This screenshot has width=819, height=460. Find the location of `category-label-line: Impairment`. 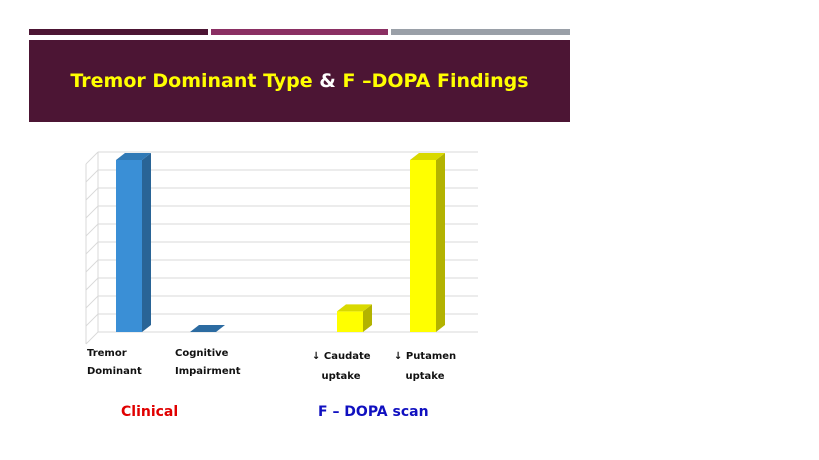

category-label-line: Impairment is located at coordinates (208, 371).